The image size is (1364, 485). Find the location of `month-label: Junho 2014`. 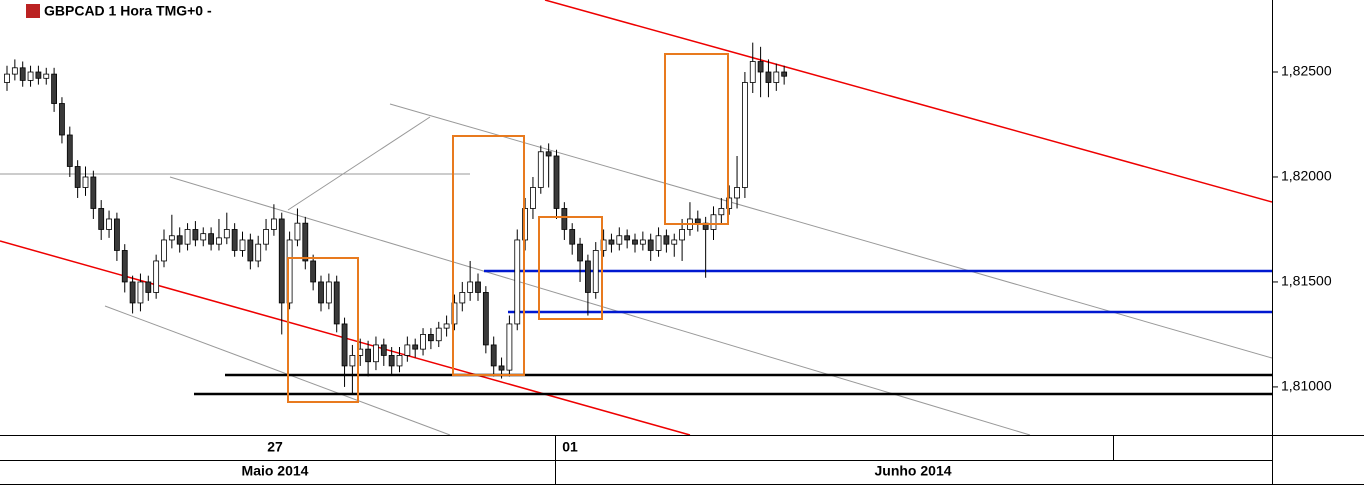

month-label: Junho 2014 is located at coordinates (912, 471).